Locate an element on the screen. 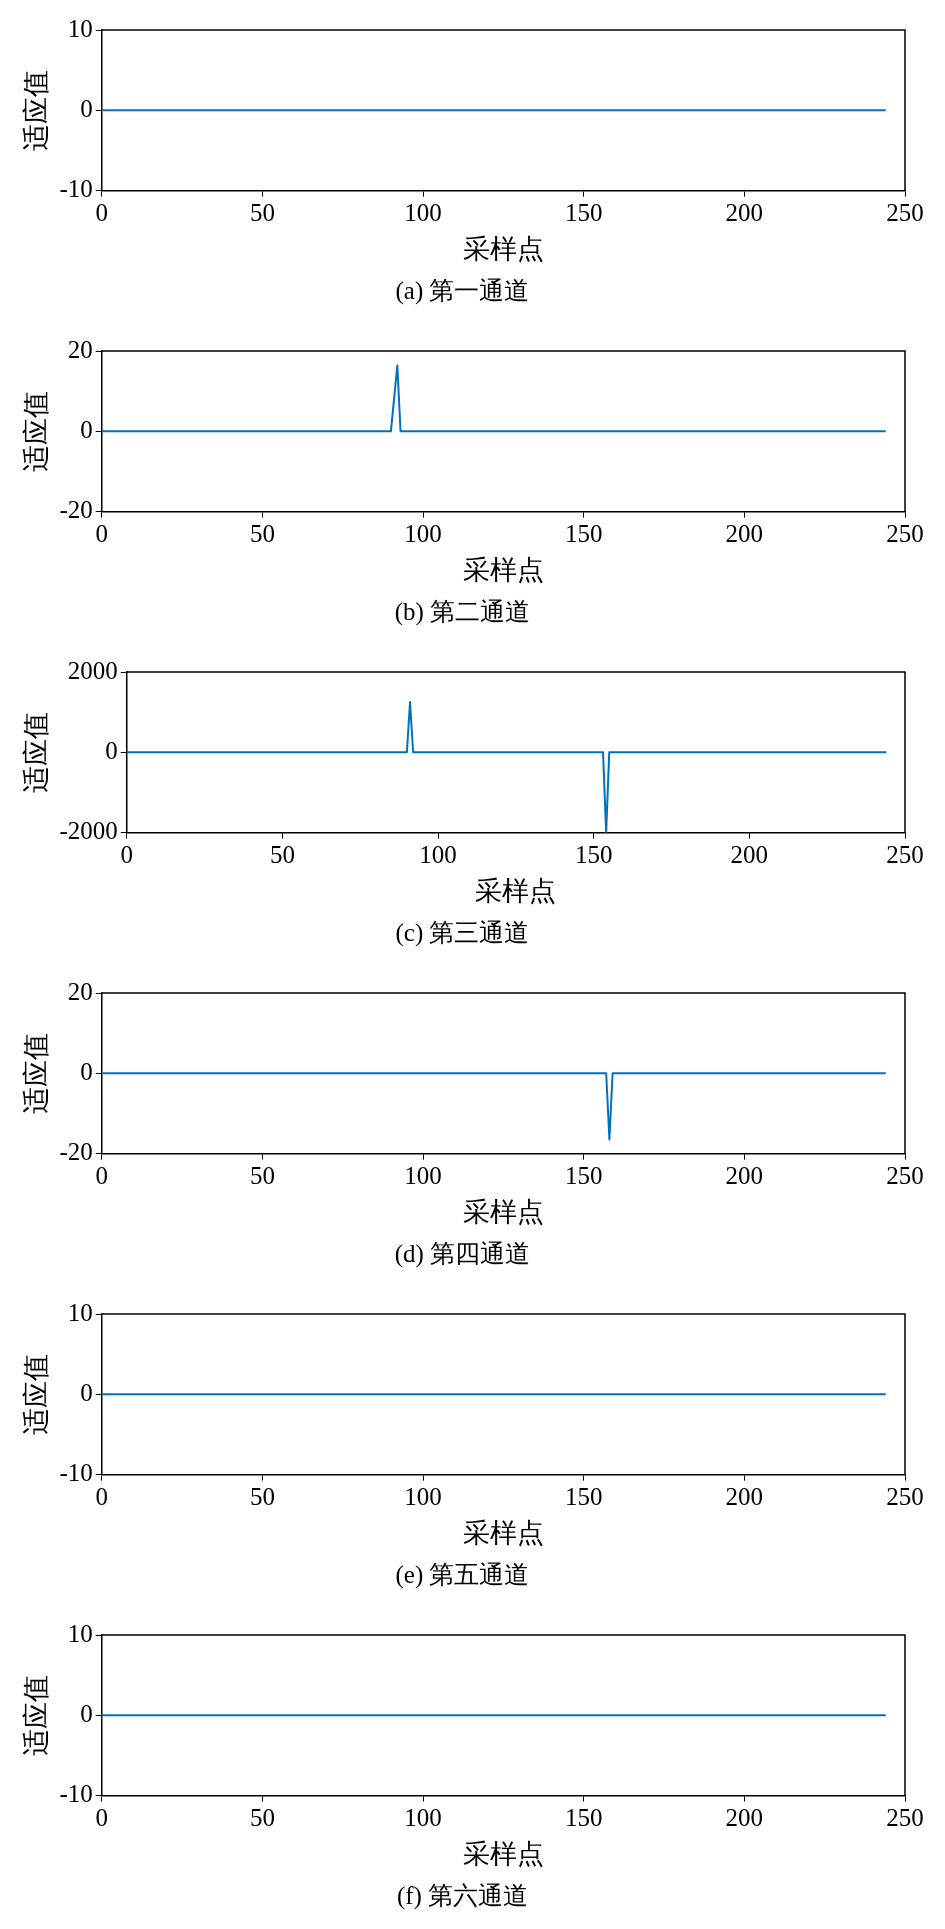  text: (d) 第四通道 is located at coordinates (462, 1253).